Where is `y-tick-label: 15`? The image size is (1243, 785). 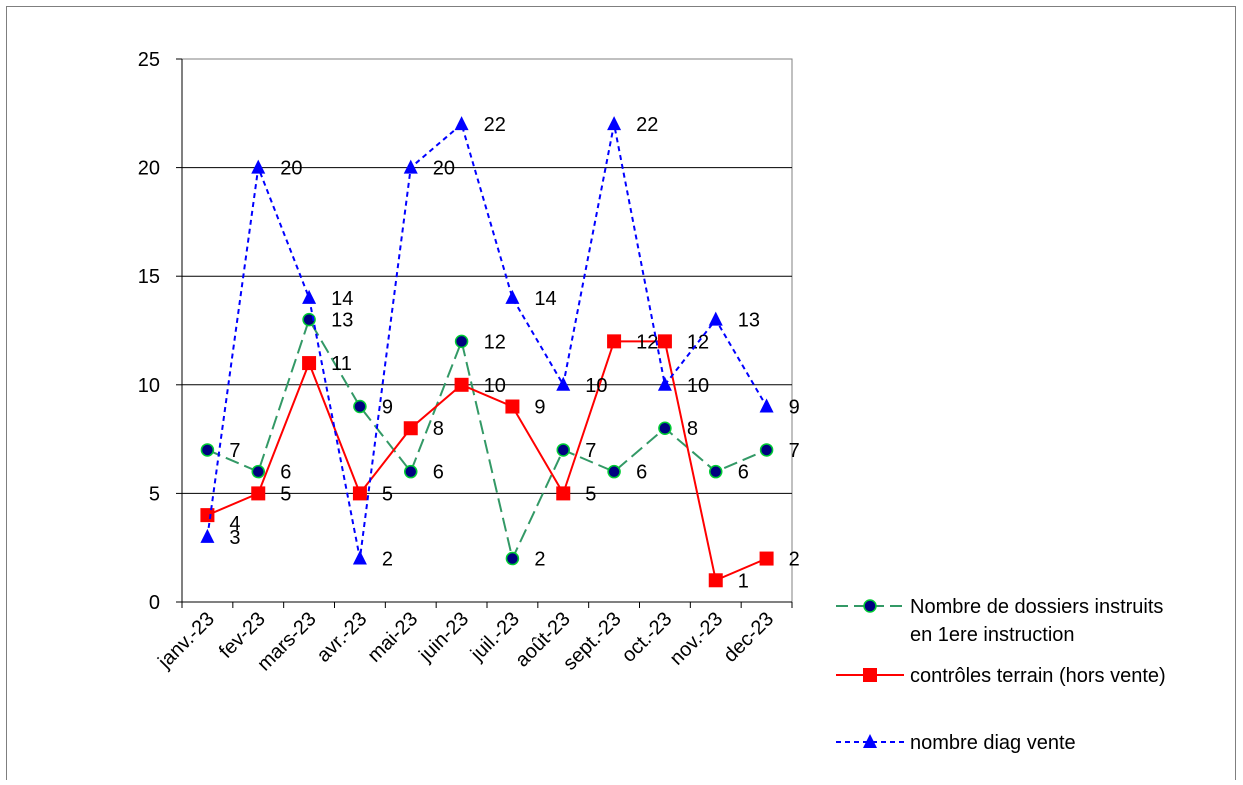
y-tick-label: 15 is located at coordinates (149, 277).